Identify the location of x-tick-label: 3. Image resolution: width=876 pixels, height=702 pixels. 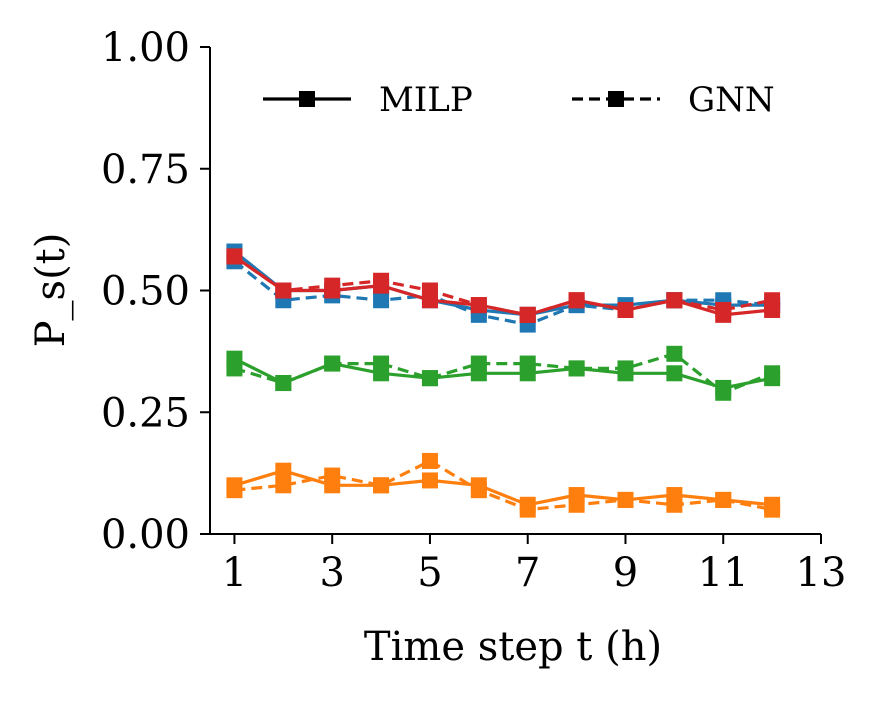
(331, 573).